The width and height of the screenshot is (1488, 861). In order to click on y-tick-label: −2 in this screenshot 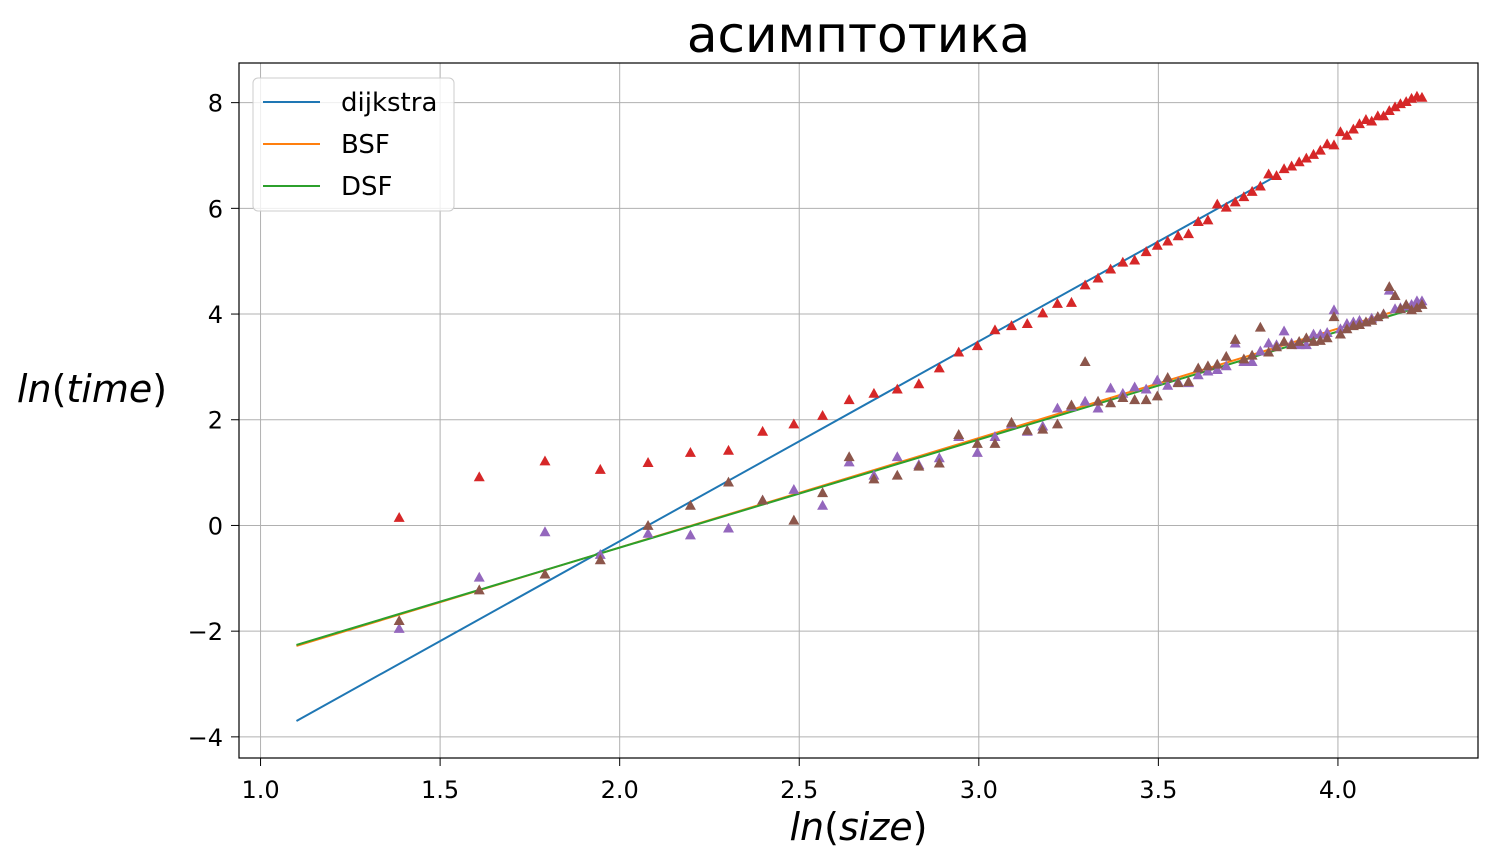, I will do `click(205, 632)`.